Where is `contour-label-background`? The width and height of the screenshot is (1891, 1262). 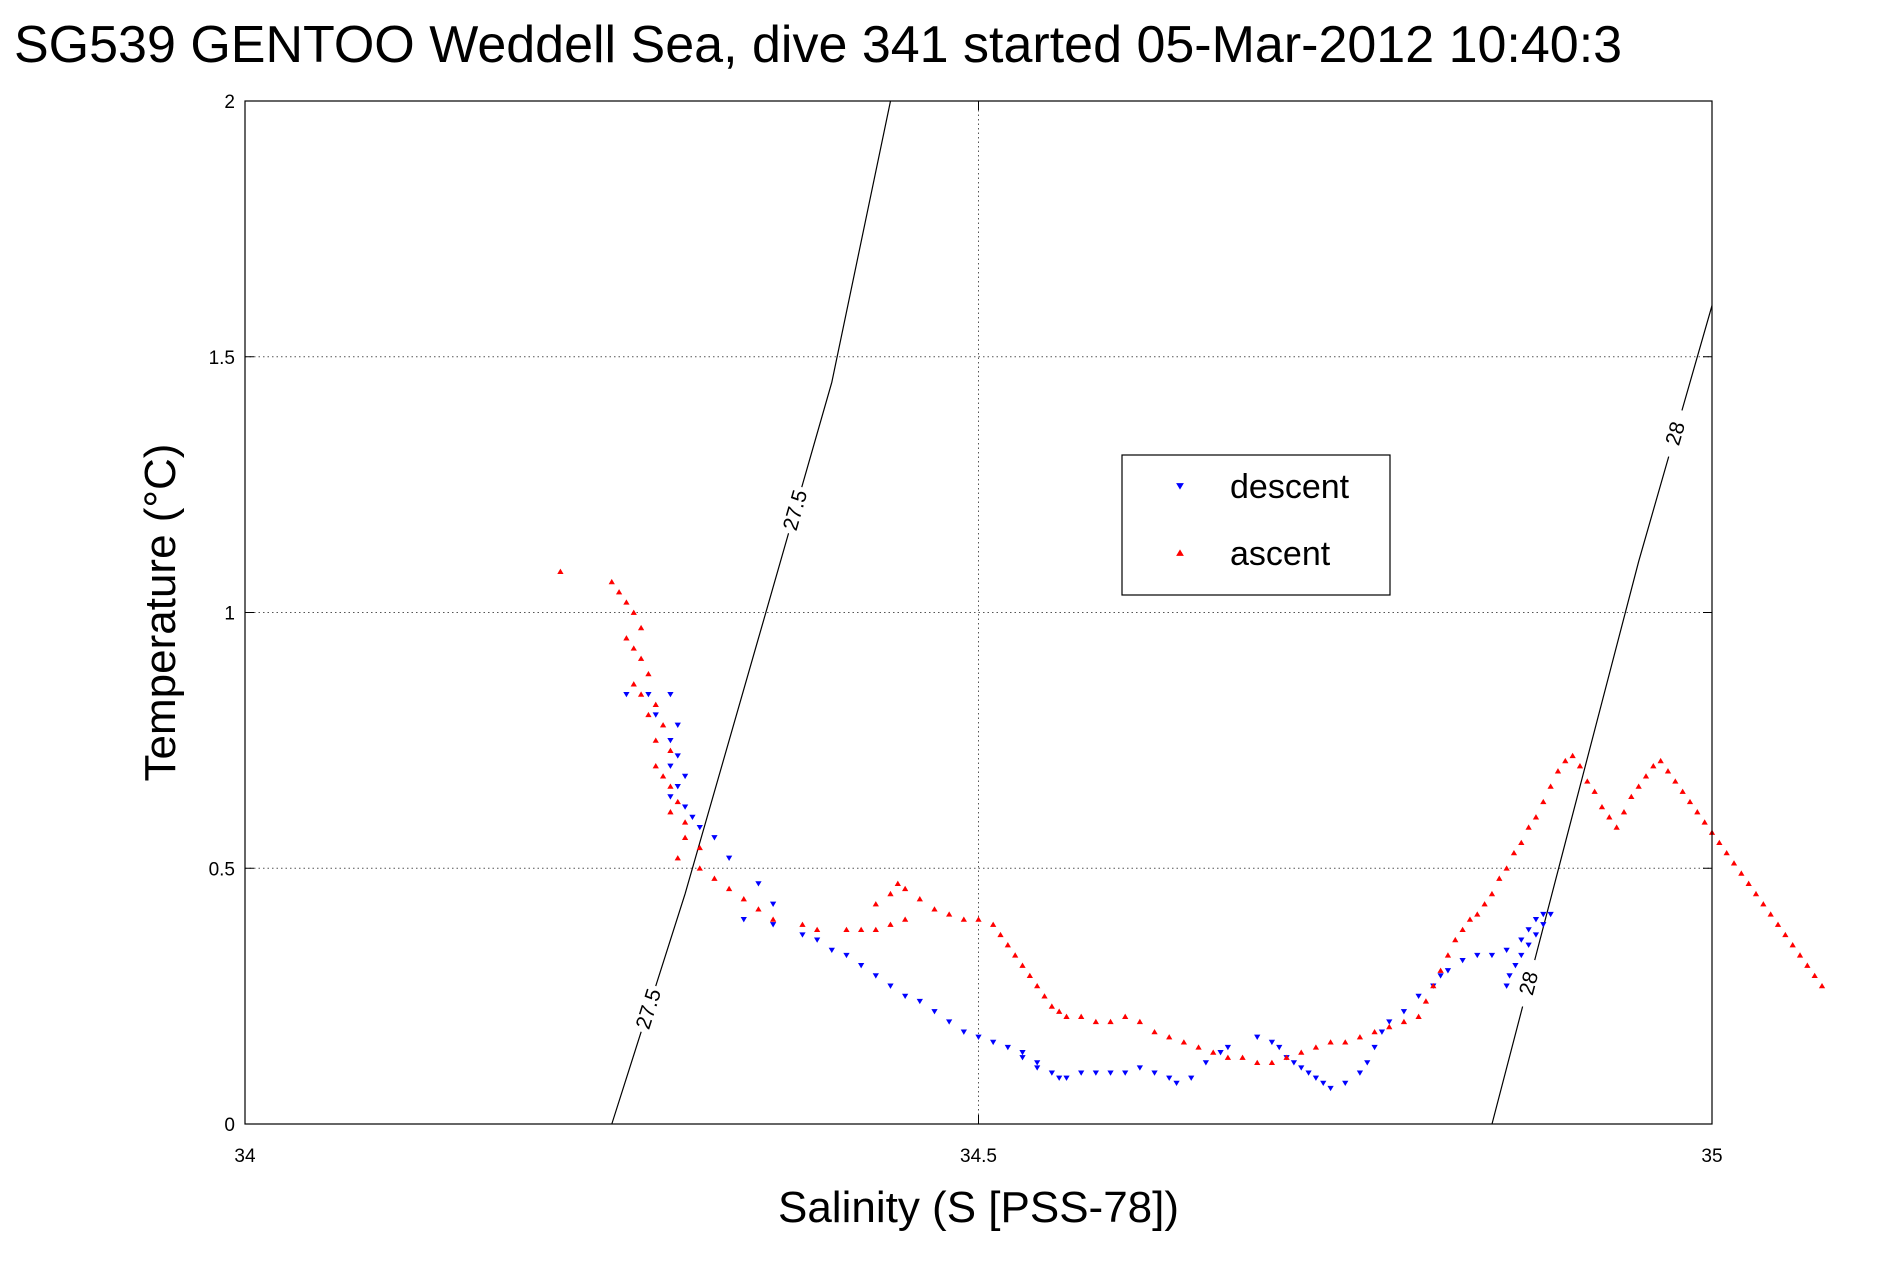
contour-label-background is located at coordinates (1529, 983).